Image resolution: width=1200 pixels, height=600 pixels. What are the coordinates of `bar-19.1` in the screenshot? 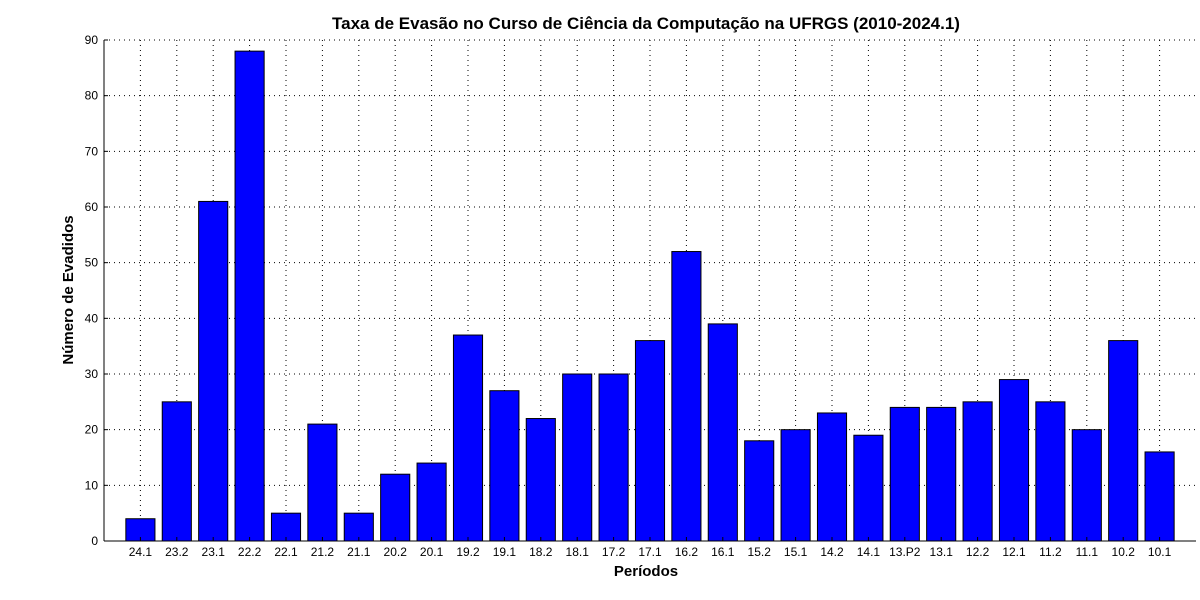 It's located at (504, 466).